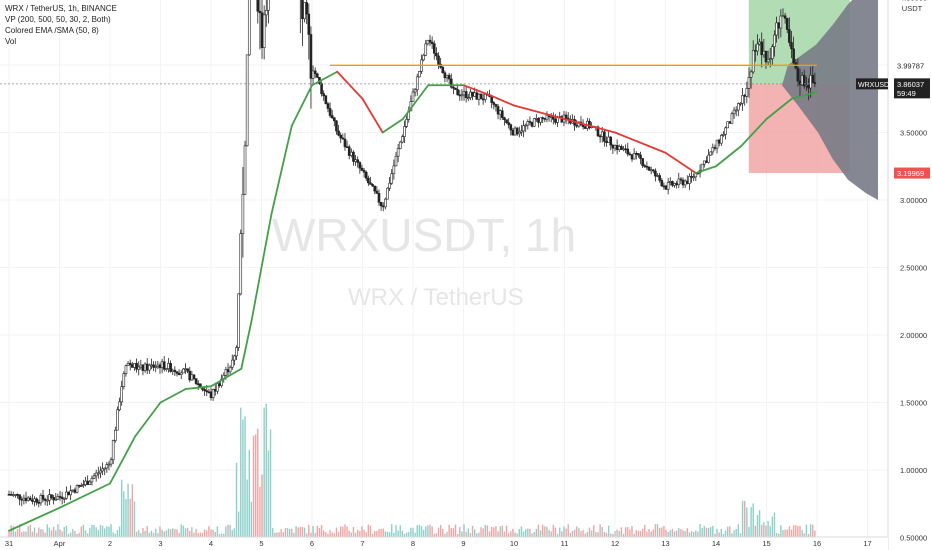 The width and height of the screenshot is (932, 550). I want to click on legend-ema: Colored EMA /SMA (50, 8), so click(52, 30).